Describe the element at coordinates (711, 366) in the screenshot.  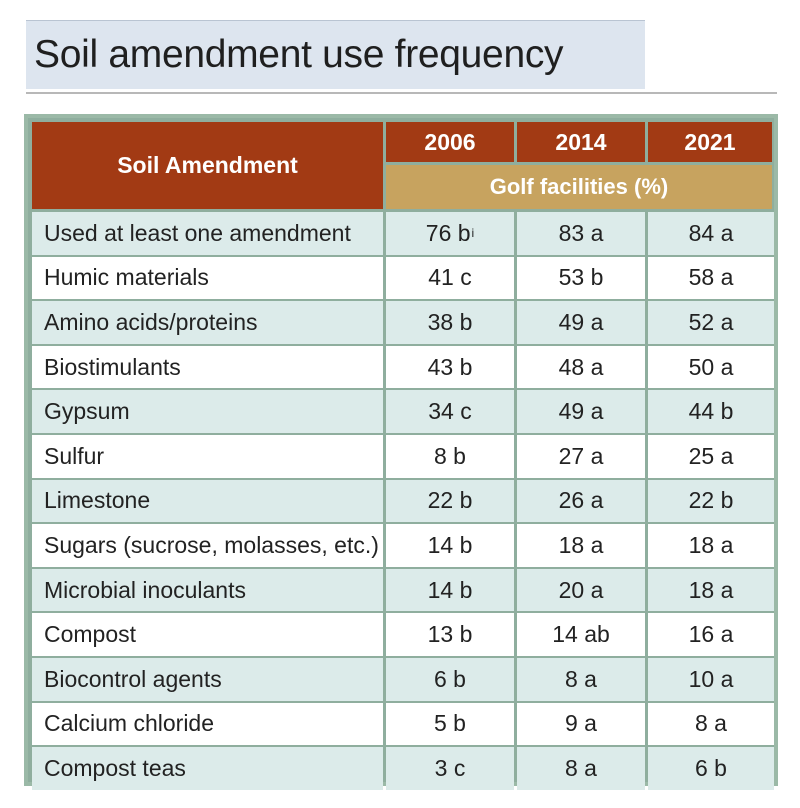
I see `value-2021-text: 50 a` at that location.